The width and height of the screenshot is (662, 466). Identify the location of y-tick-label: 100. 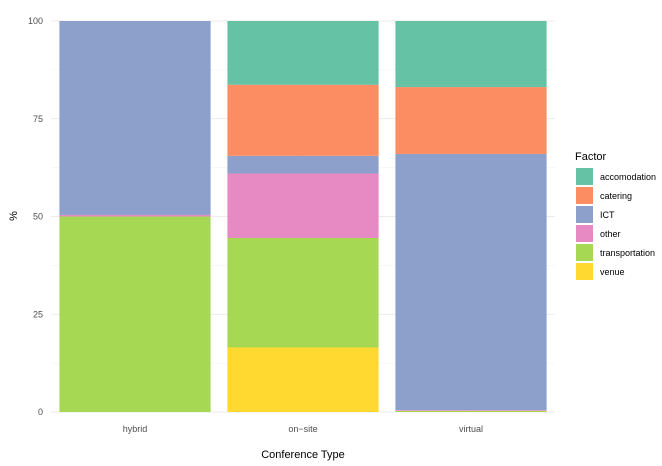
(35, 21).